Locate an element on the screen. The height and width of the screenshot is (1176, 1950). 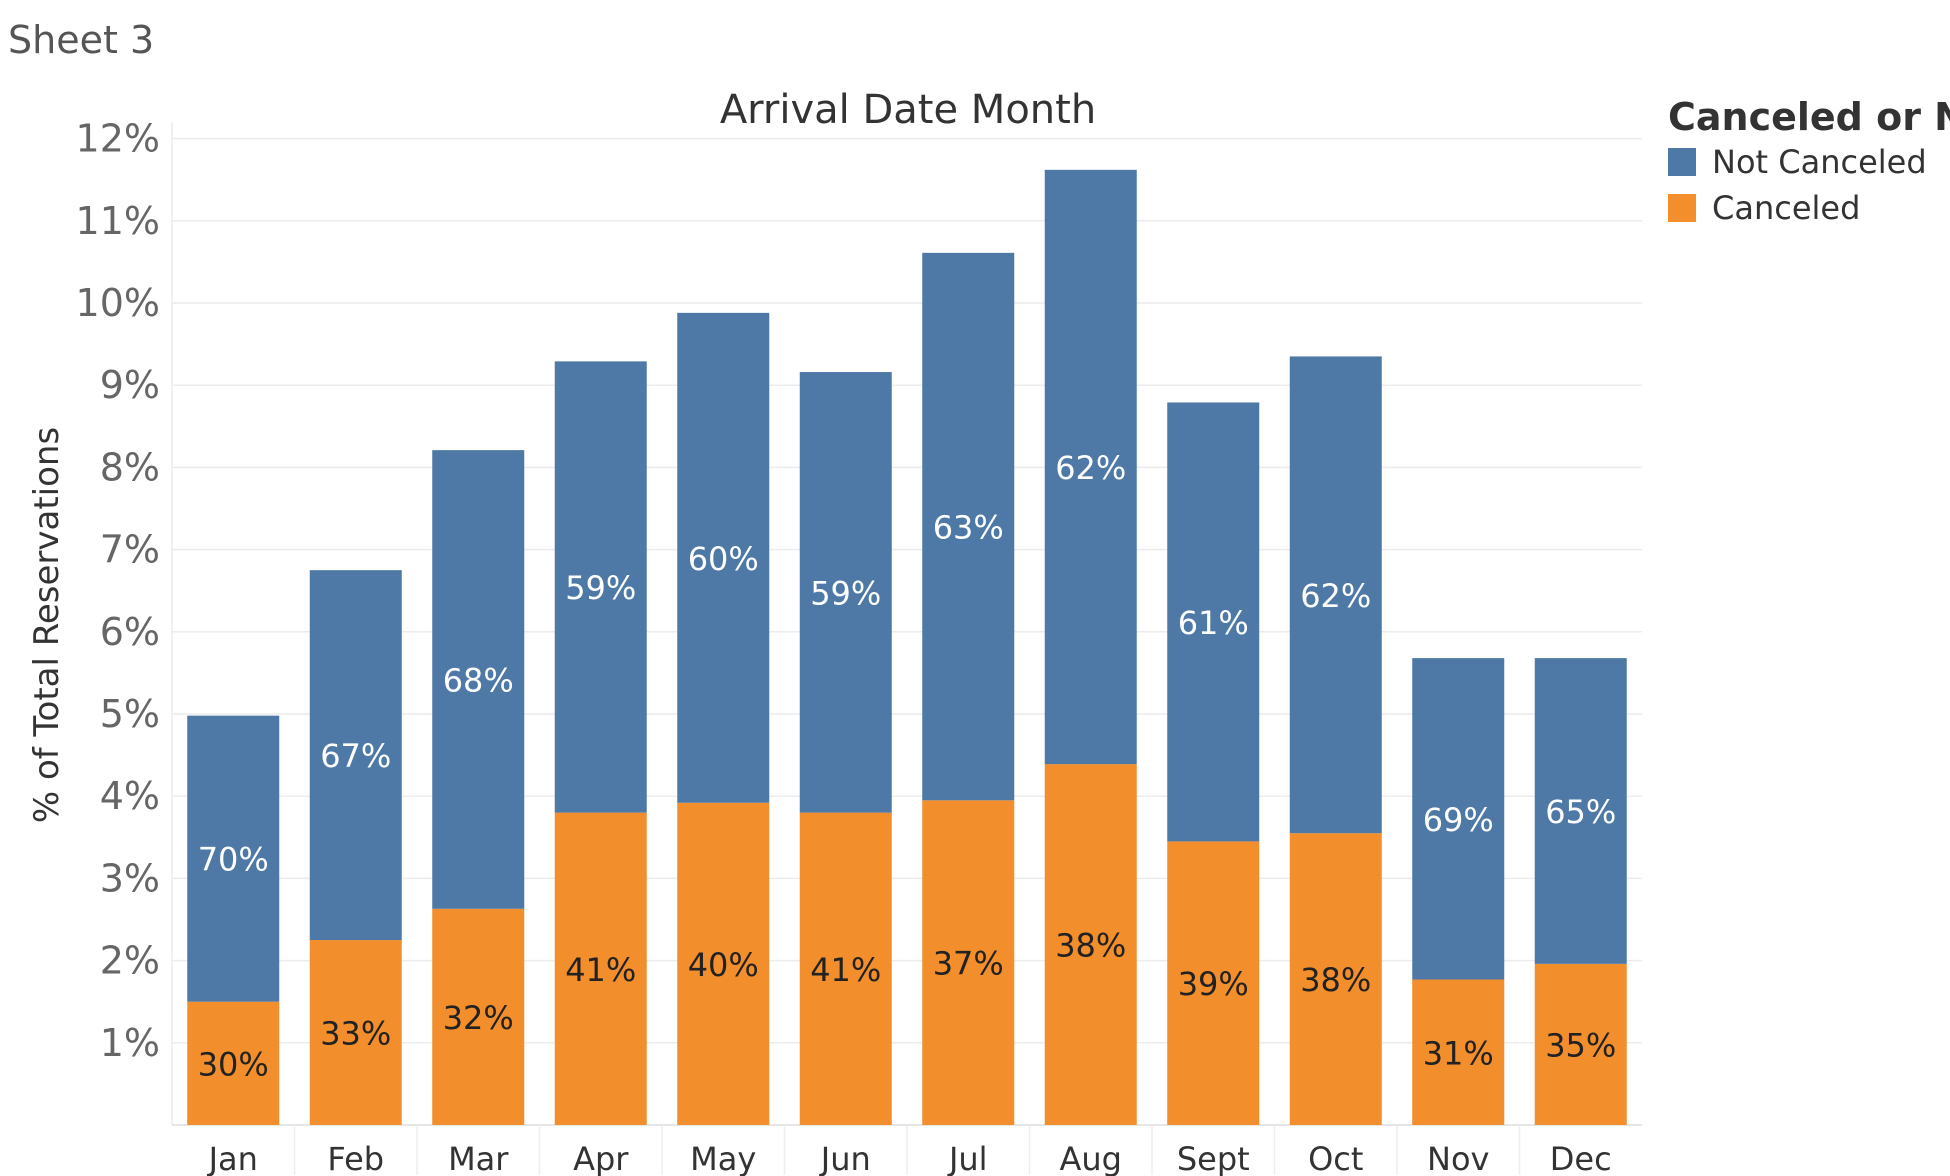
bar-canceled-oct is located at coordinates (1335, 979).